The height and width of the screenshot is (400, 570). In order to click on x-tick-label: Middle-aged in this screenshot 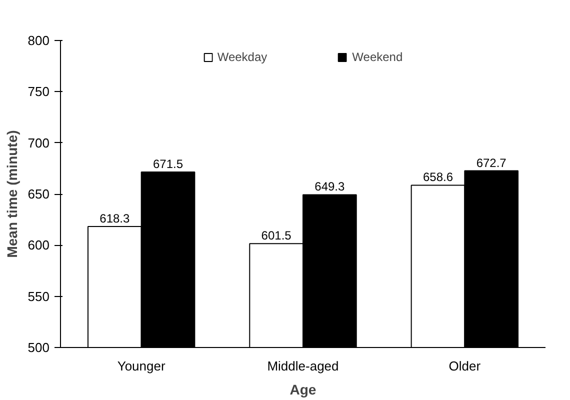, I will do `click(303, 366)`.